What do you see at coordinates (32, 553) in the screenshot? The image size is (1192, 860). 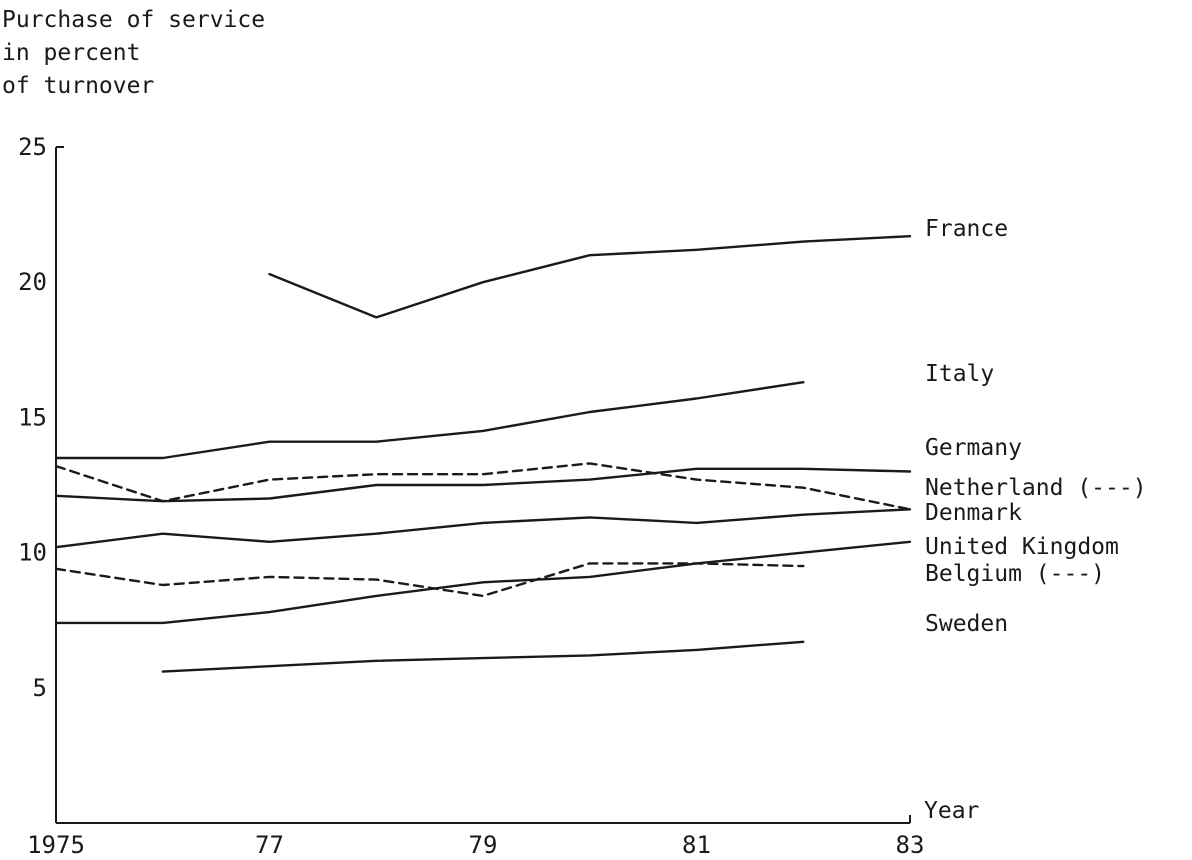 I see `y-tick-label: 10` at bounding box center [32, 553].